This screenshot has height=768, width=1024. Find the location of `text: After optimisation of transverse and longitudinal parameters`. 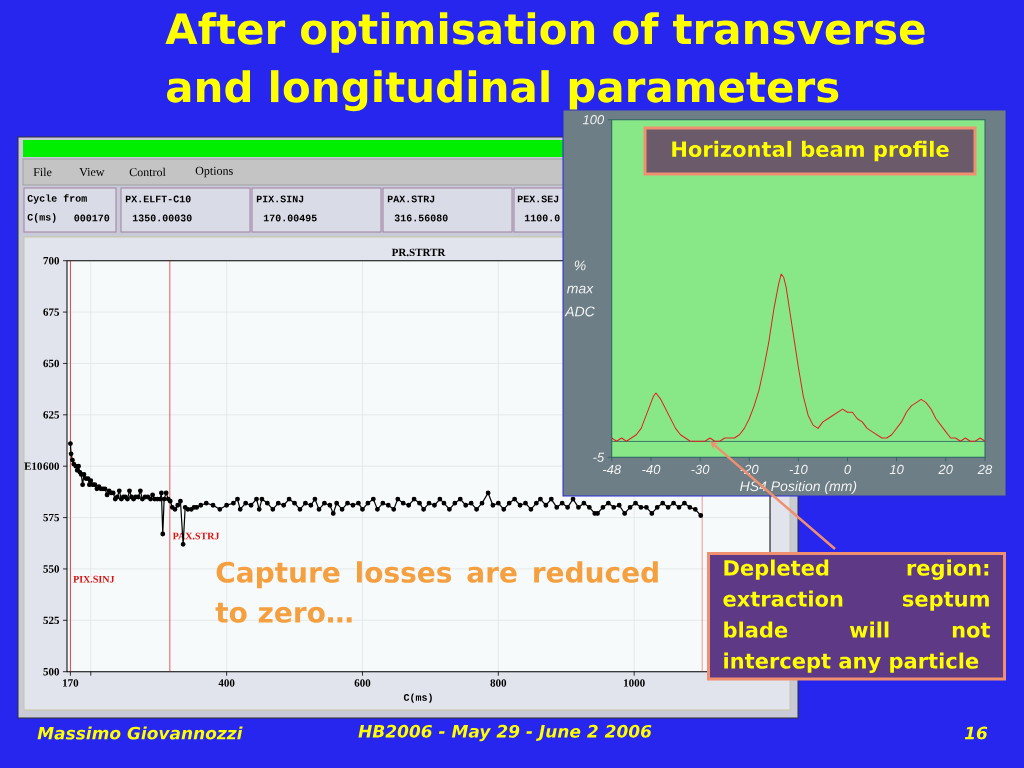

text: After optimisation of transverse and longitudinal parameters is located at coordinates (545, 62).